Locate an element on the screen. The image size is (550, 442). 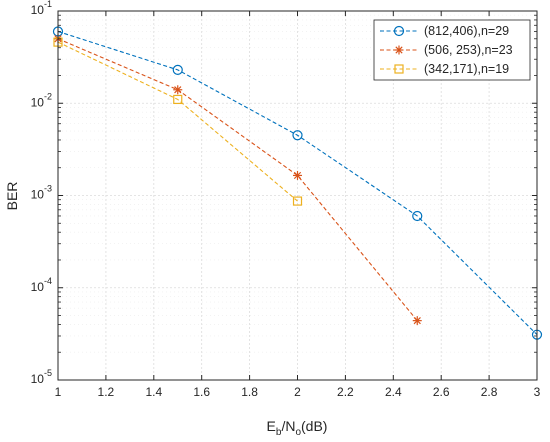
x-tick-label: 1 is located at coordinates (58, 392).